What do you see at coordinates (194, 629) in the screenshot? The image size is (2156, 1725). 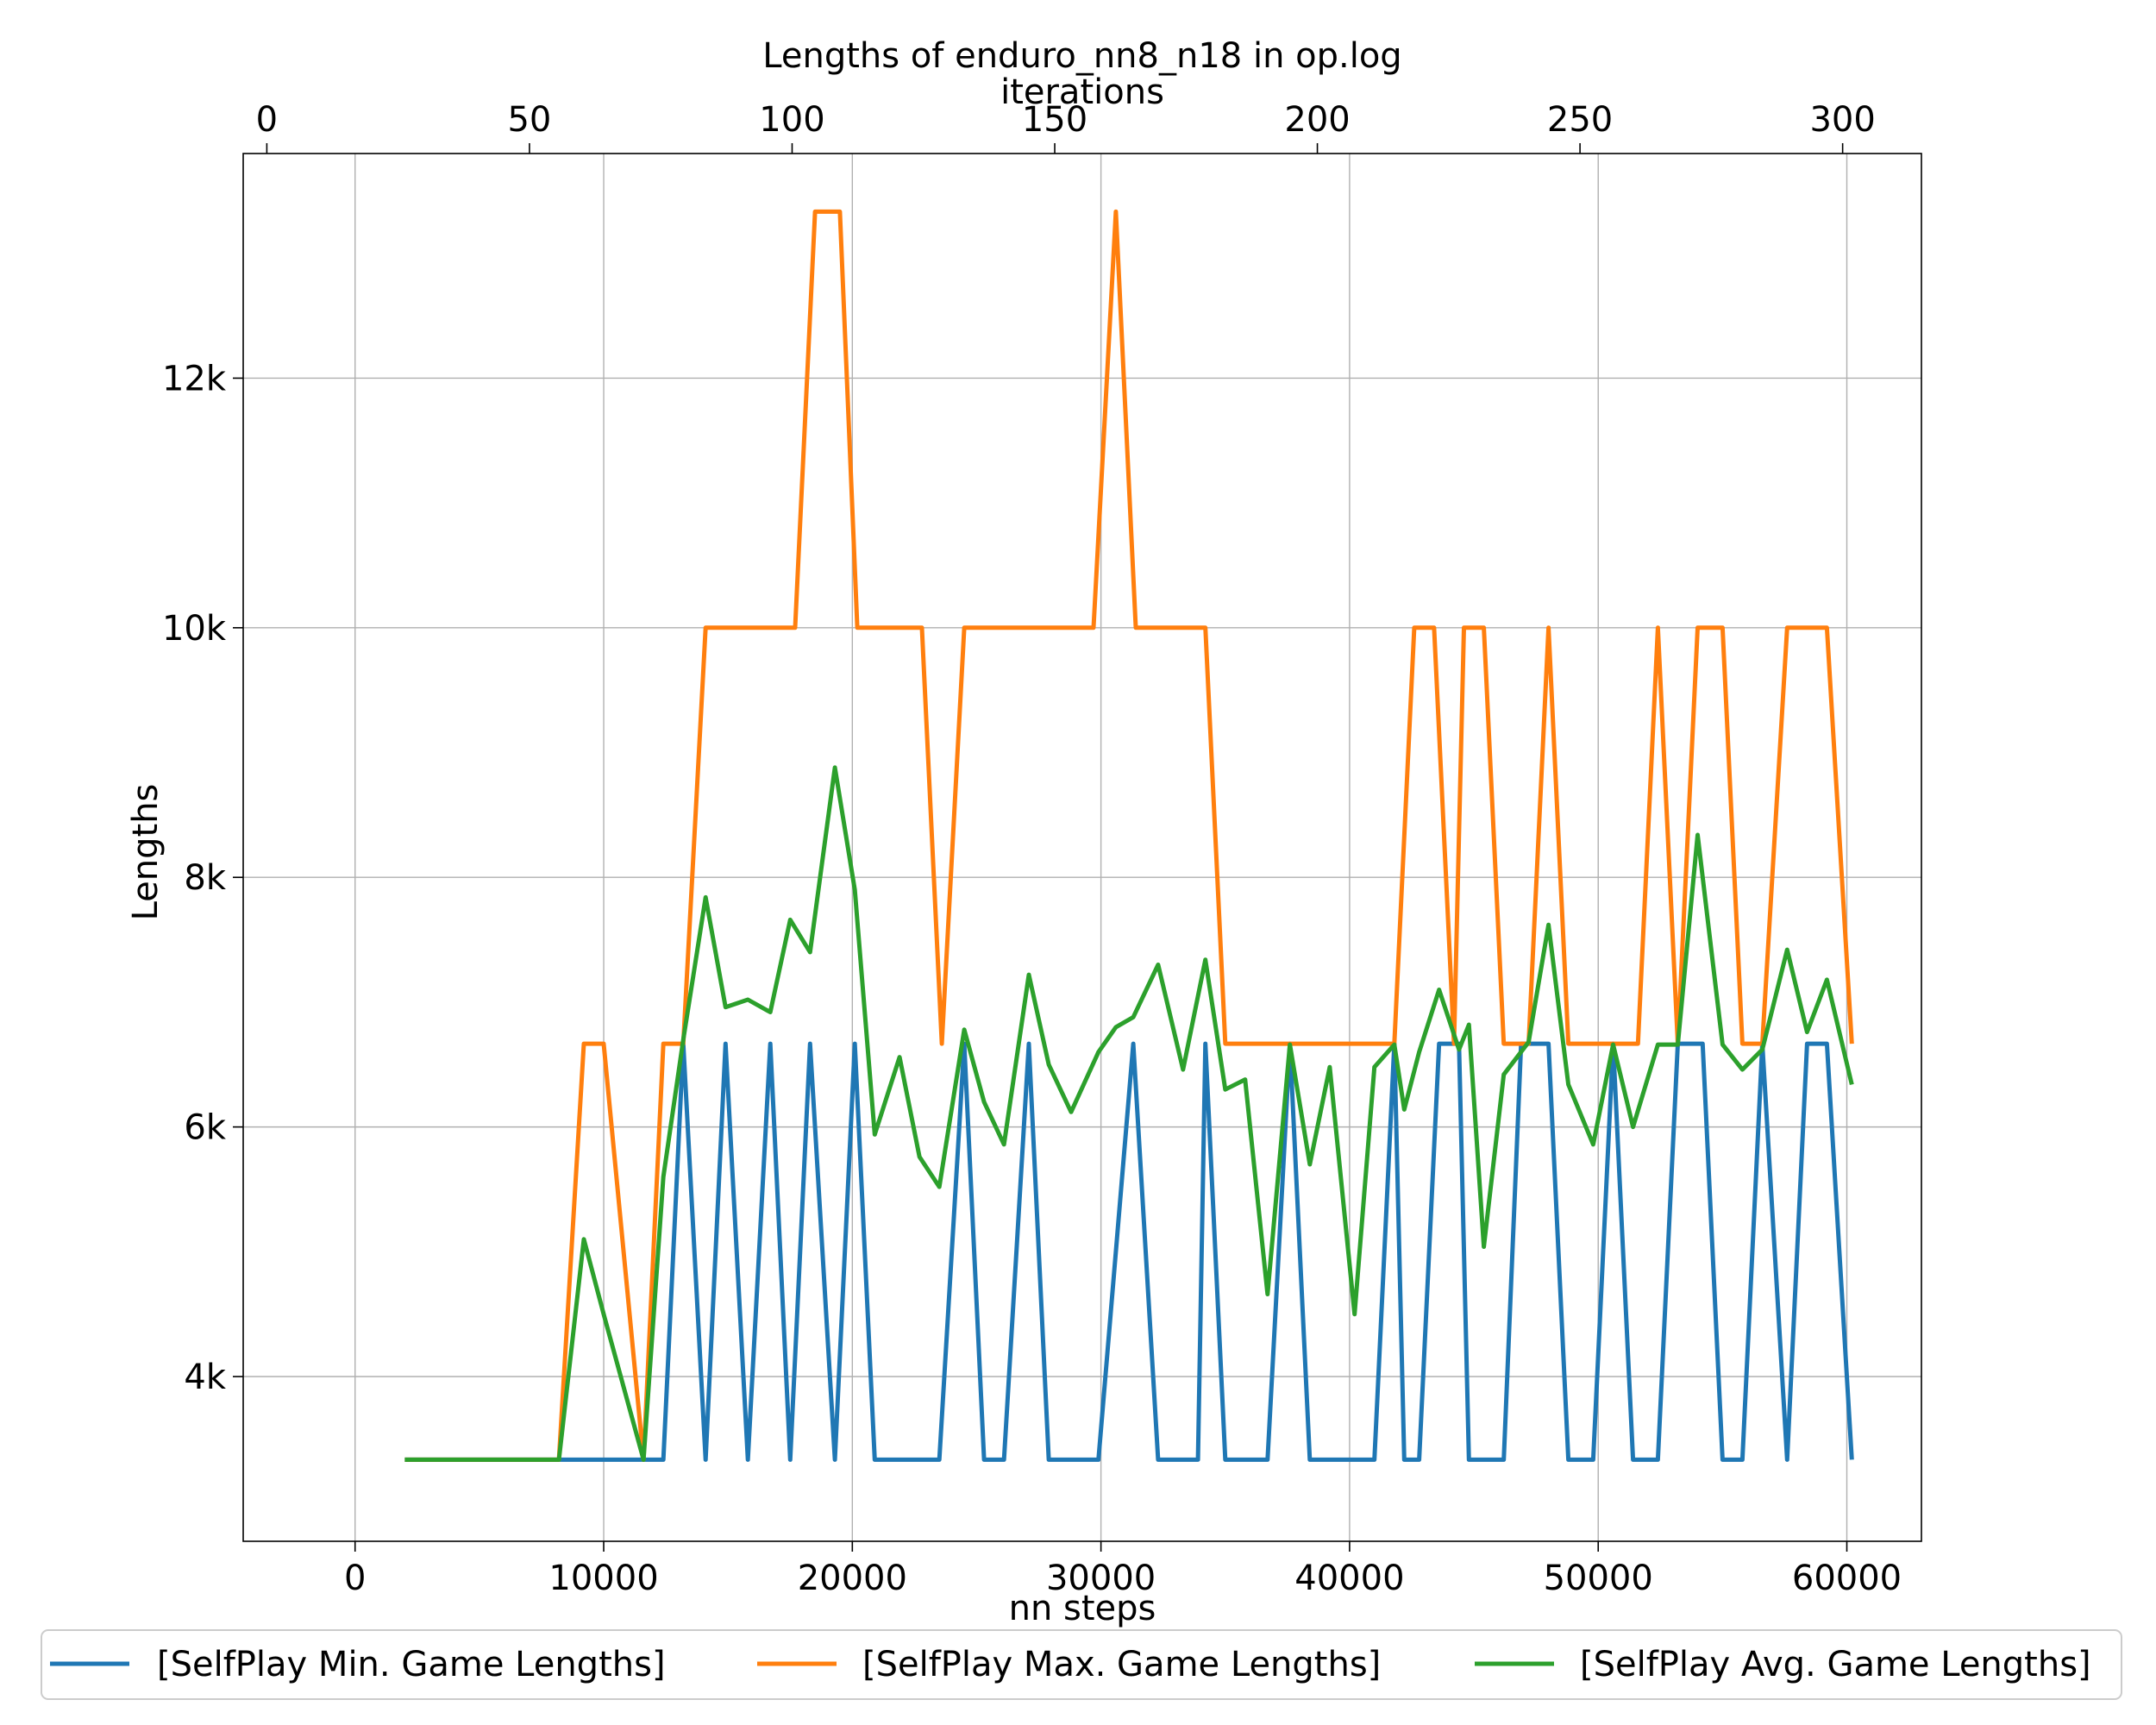 I see `y-tick-label: 10k` at bounding box center [194, 629].